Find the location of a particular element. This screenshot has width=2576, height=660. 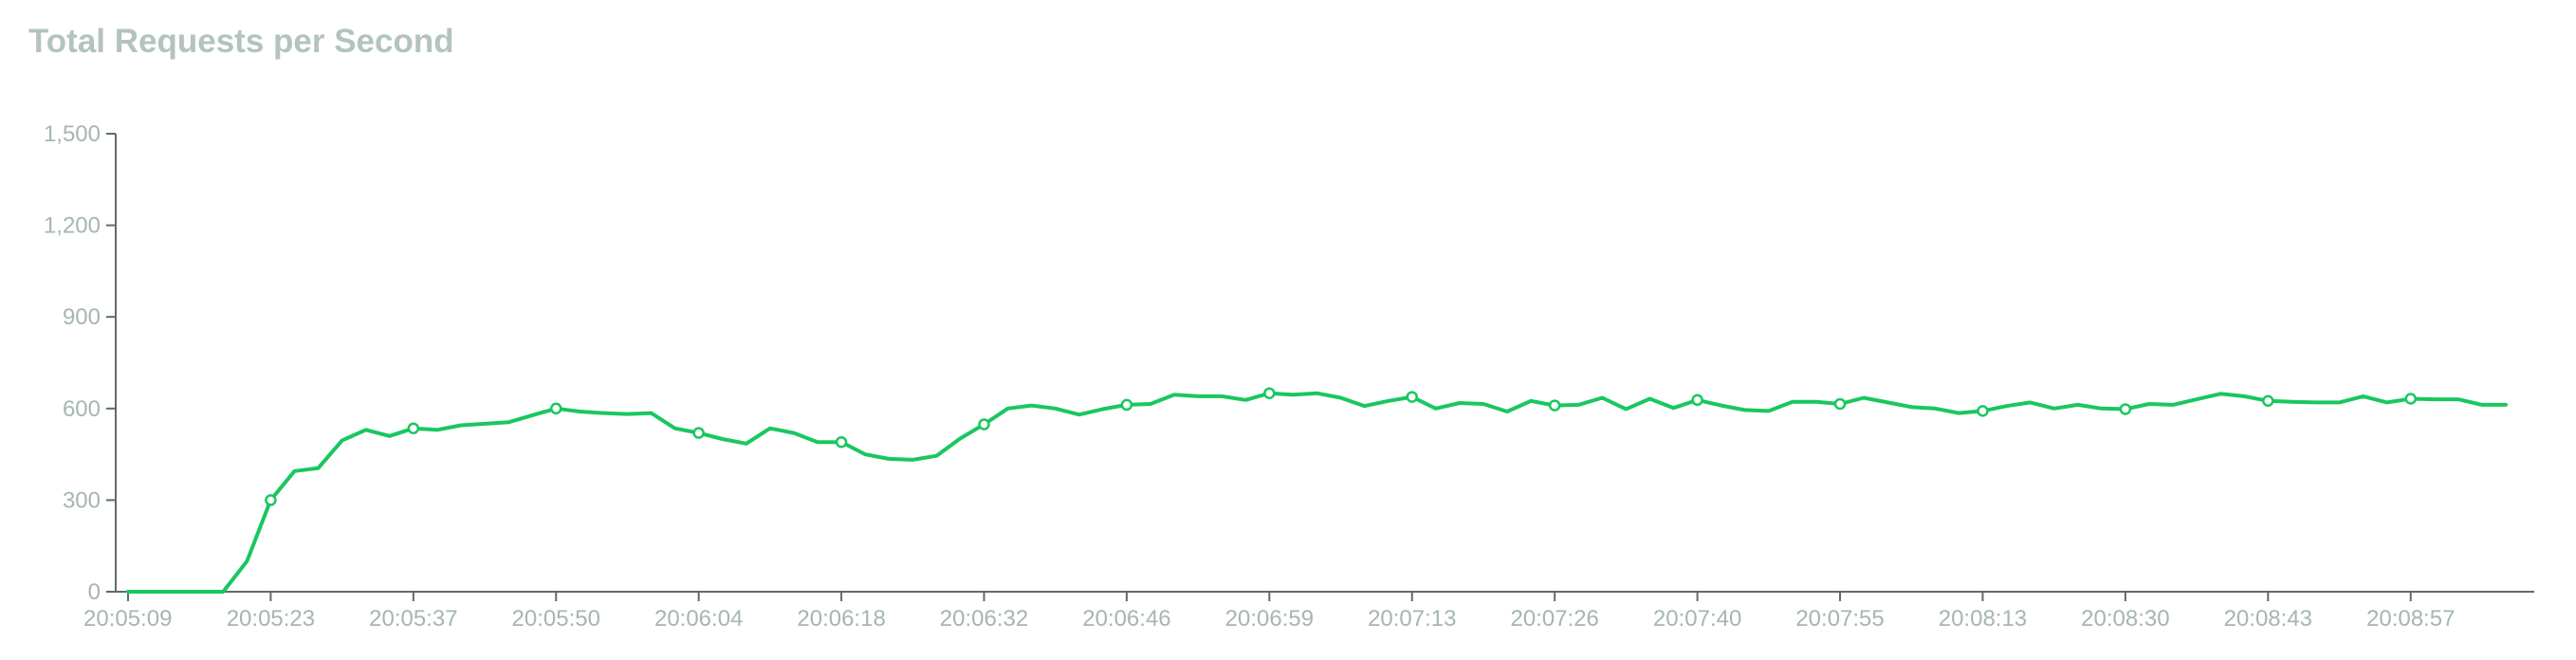

x-tick-label: 20:07:26 is located at coordinates (1554, 619).